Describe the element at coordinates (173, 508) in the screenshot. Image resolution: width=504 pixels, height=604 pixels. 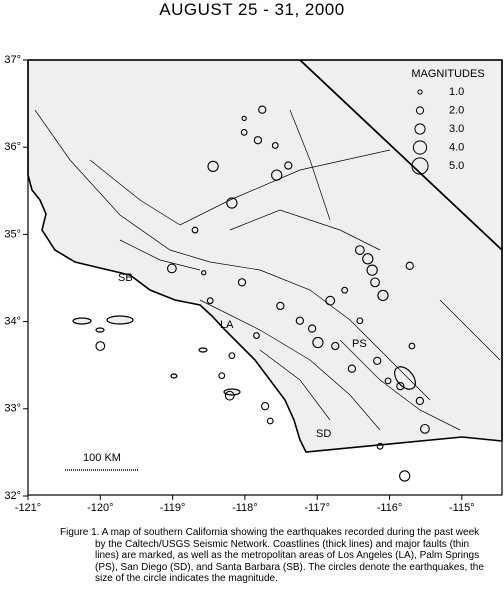
I see `x-tick-label: -119°` at that location.